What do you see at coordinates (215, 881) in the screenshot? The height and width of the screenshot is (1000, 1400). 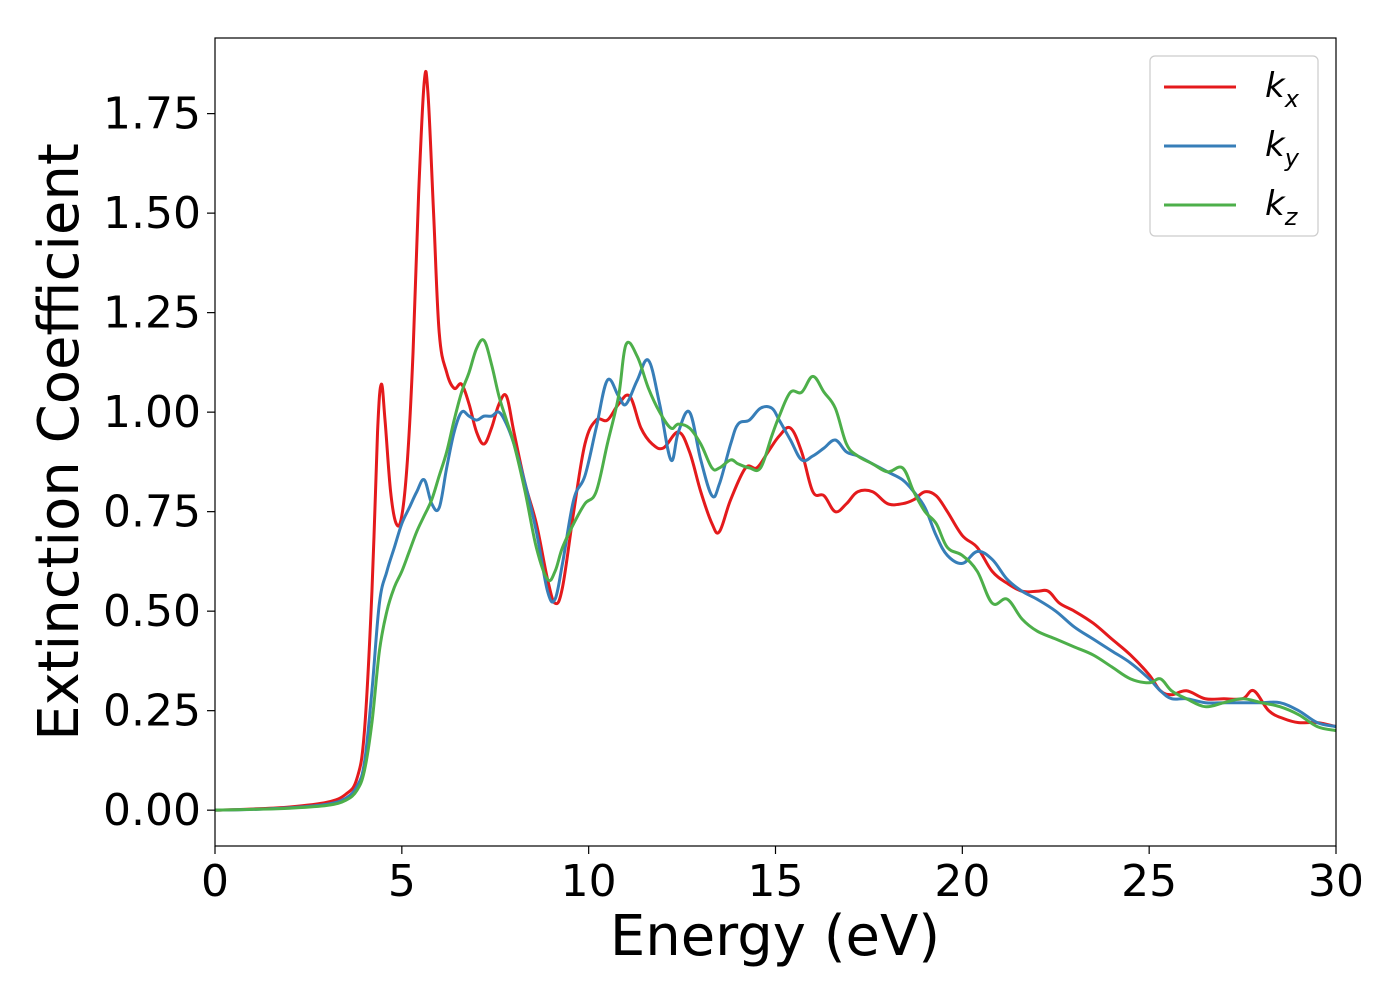 I see `x-tick-label: 0` at bounding box center [215, 881].